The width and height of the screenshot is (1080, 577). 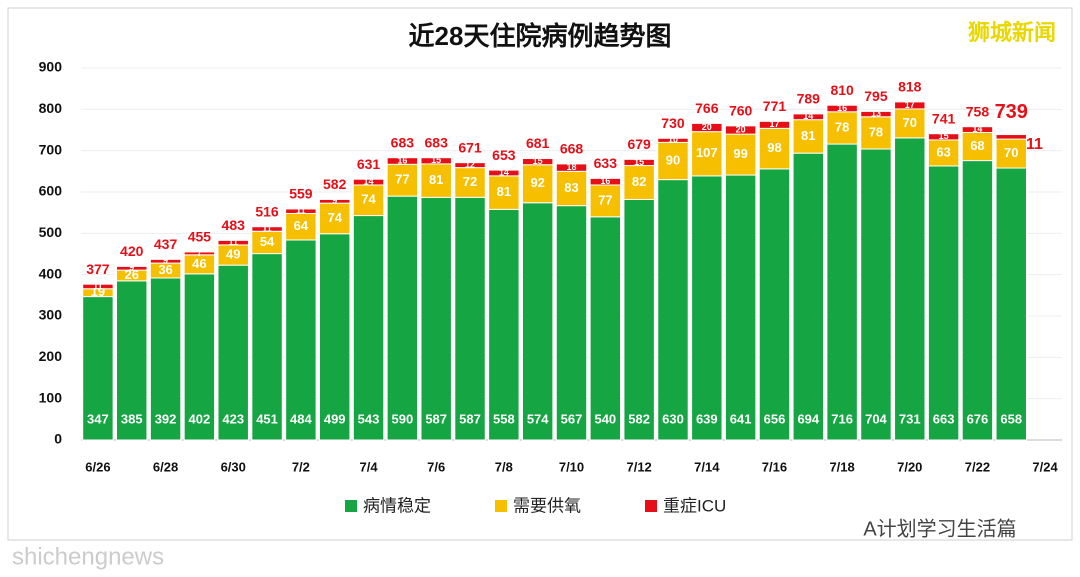 I want to click on x-tick-label: 7/18, so click(x=841, y=466).